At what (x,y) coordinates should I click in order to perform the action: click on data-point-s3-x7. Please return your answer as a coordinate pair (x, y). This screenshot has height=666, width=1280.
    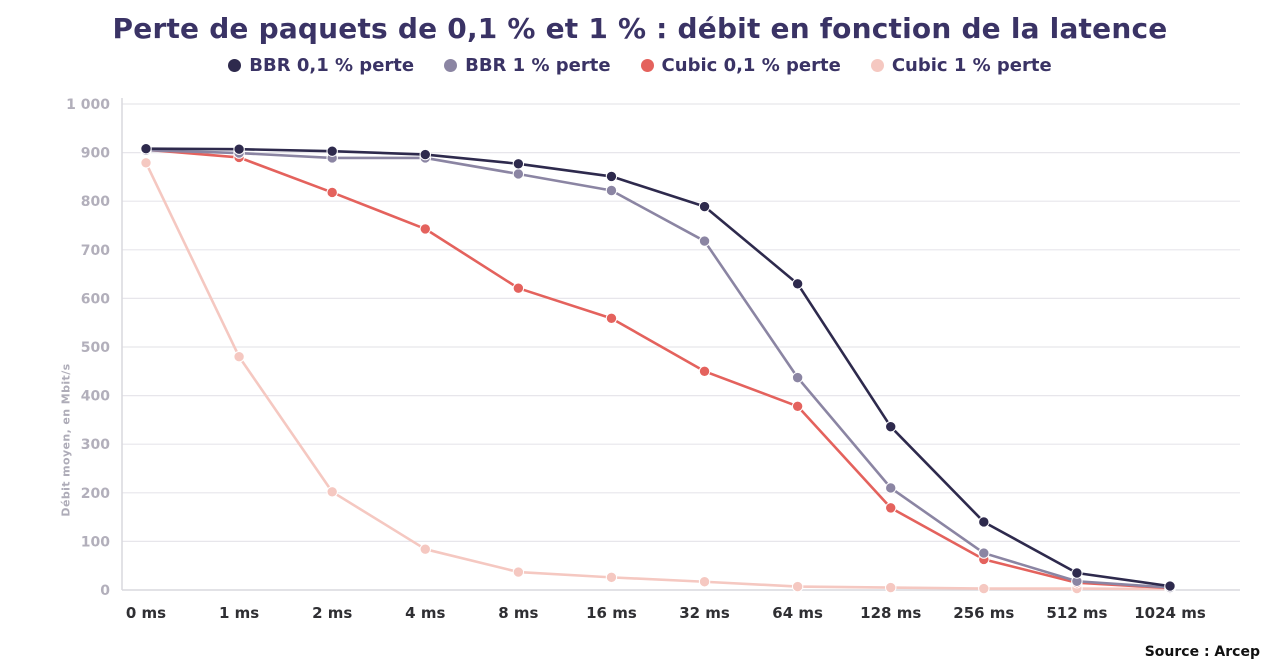
    Looking at the image, I should click on (797, 586).